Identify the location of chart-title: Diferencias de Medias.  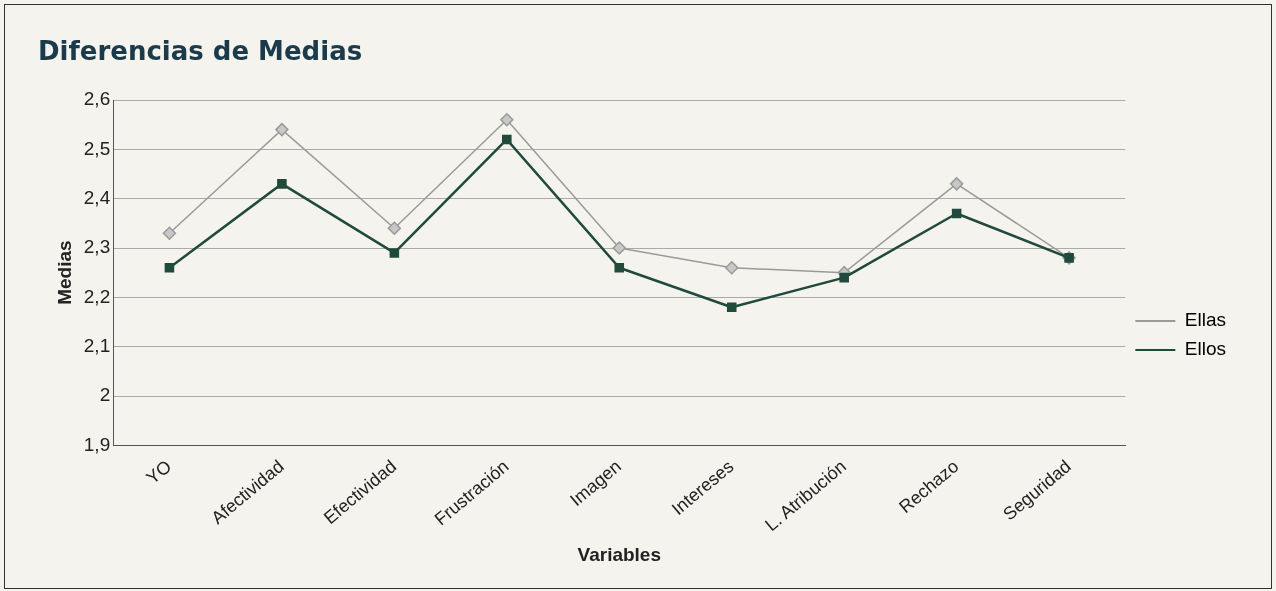
(200, 51).